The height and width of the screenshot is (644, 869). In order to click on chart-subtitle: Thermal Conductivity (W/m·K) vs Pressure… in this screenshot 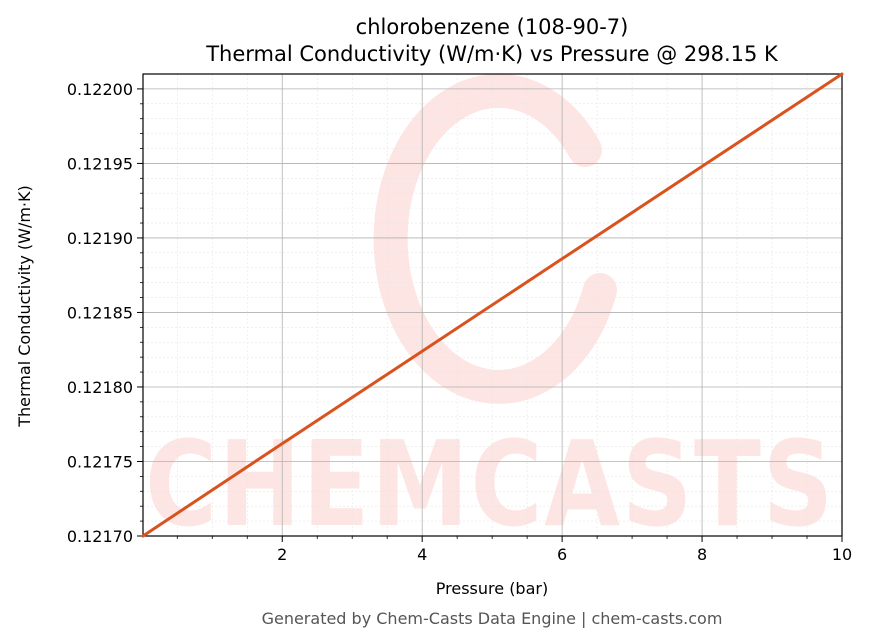, I will do `click(492, 54)`.